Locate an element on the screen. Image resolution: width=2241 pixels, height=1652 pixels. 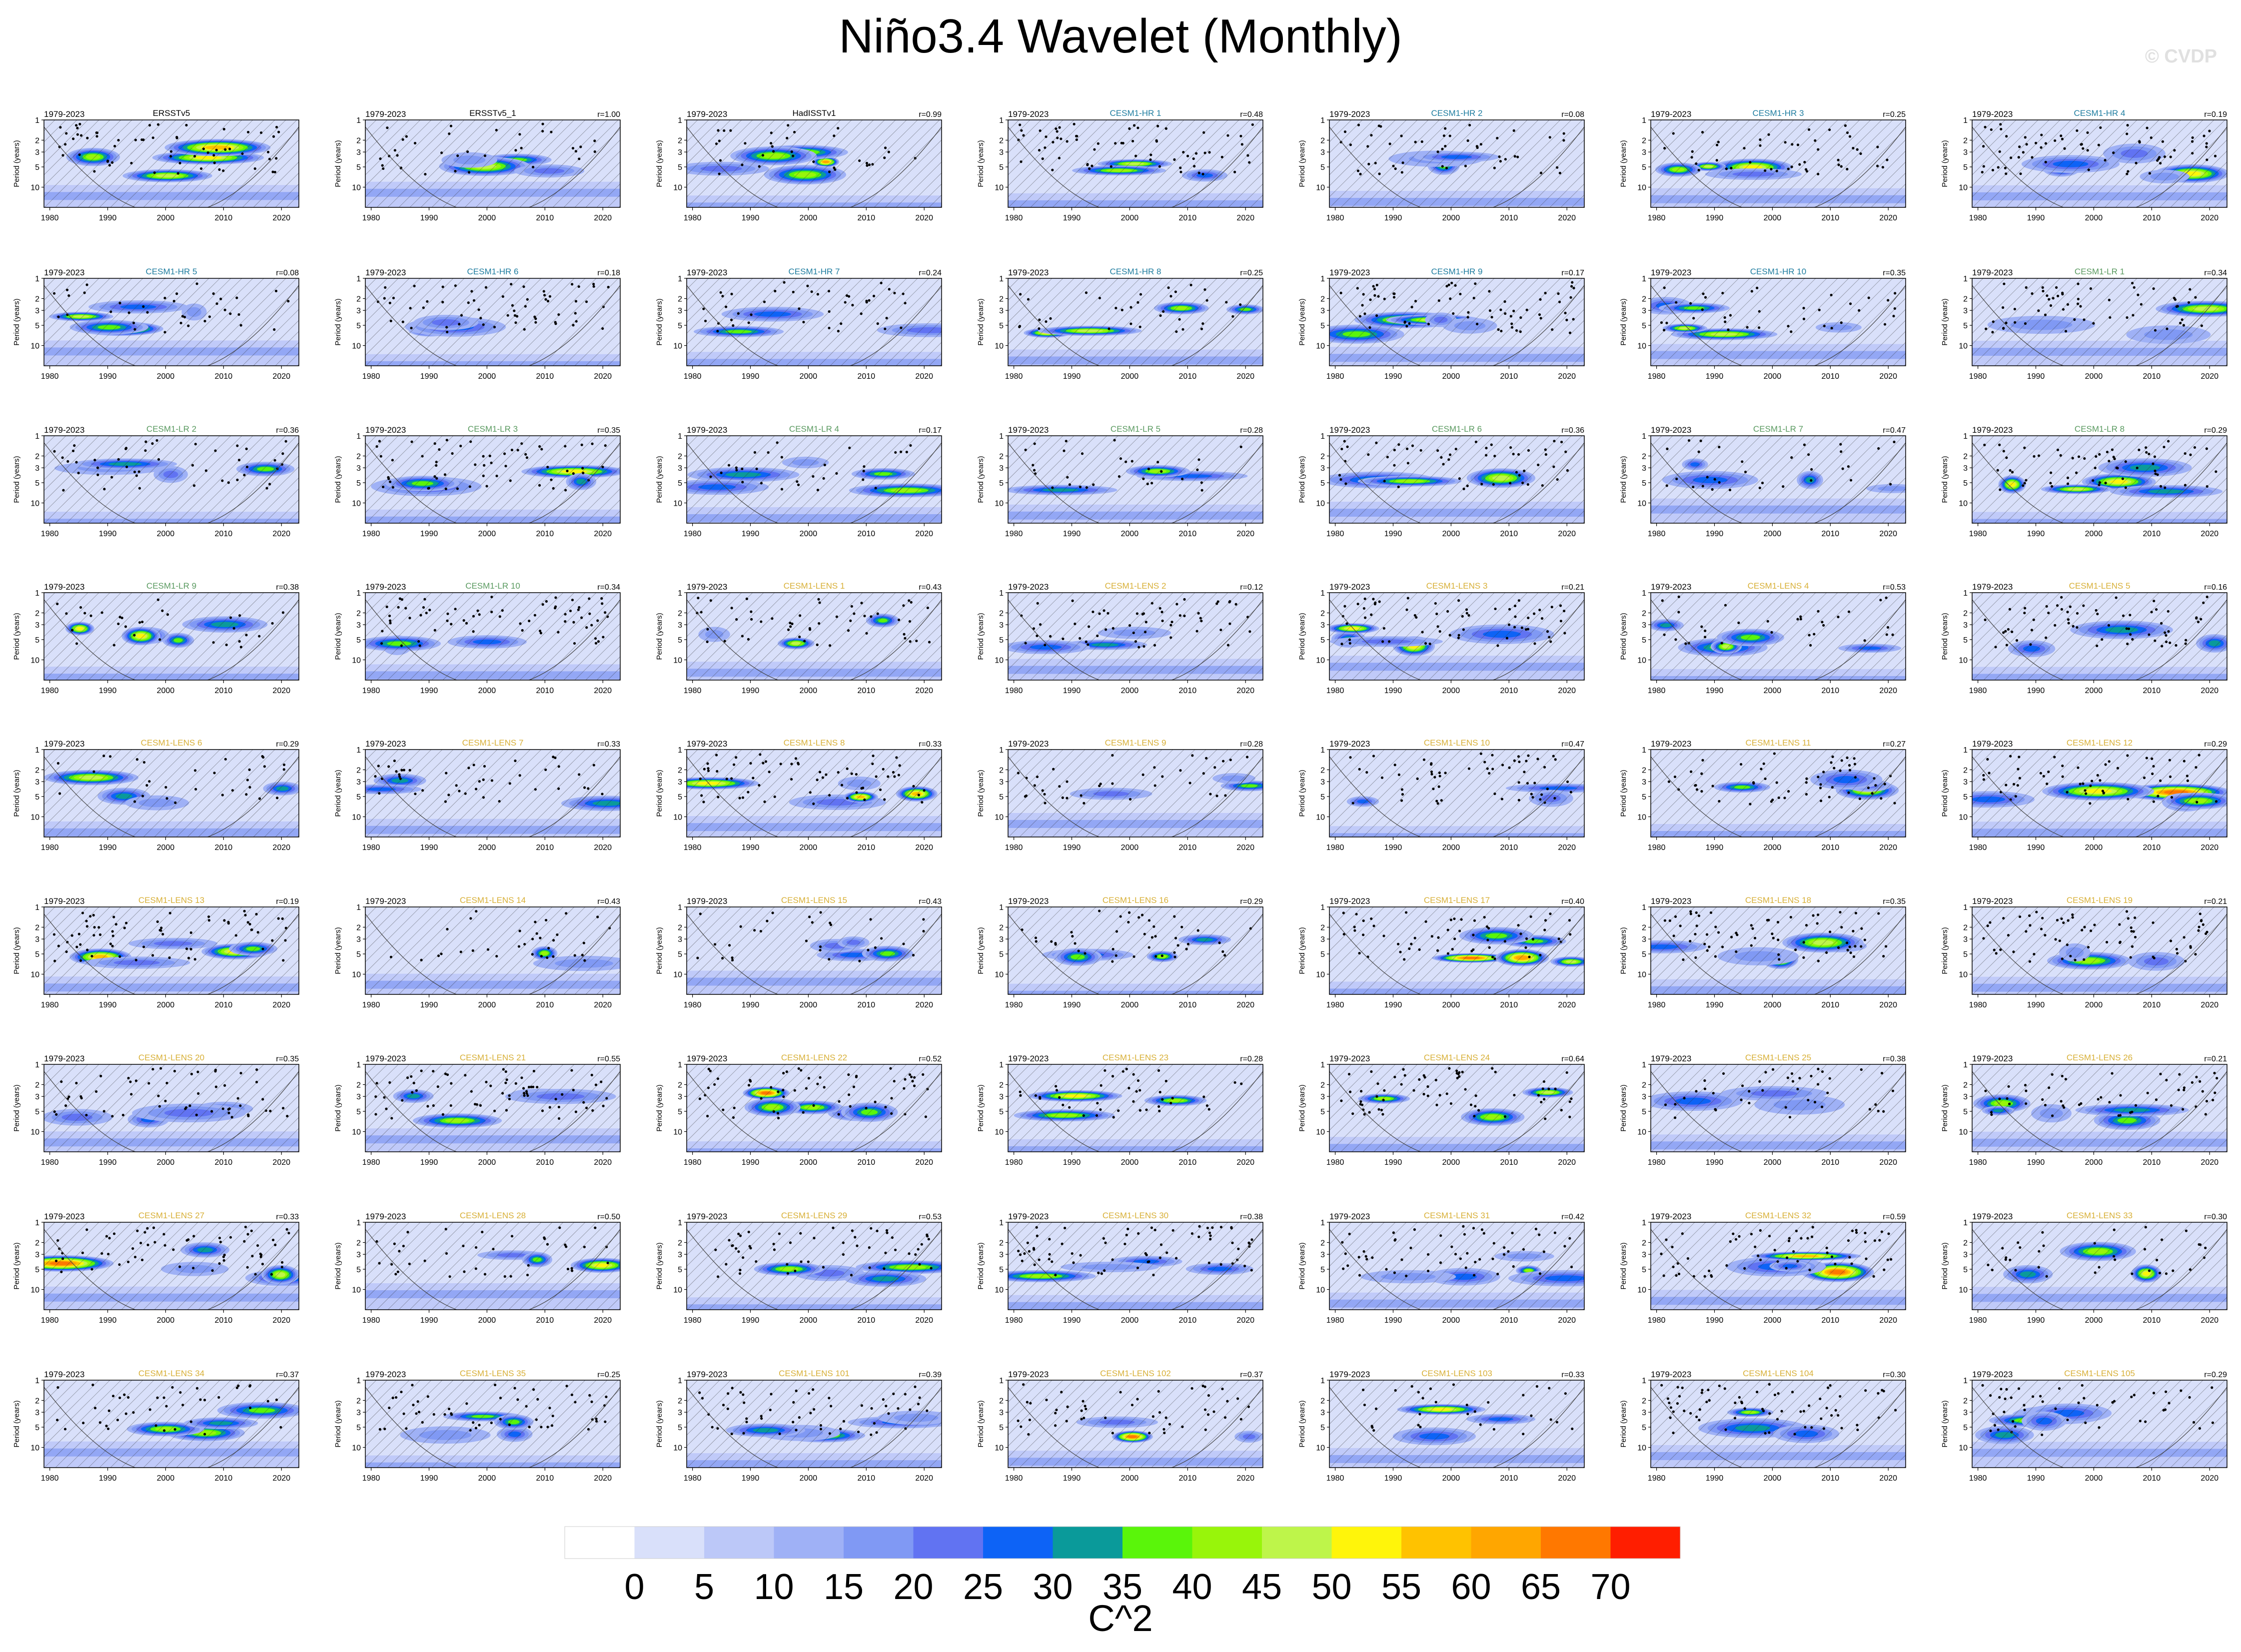
panel-title: CESM1-LENS 10 is located at coordinates (1457, 743).